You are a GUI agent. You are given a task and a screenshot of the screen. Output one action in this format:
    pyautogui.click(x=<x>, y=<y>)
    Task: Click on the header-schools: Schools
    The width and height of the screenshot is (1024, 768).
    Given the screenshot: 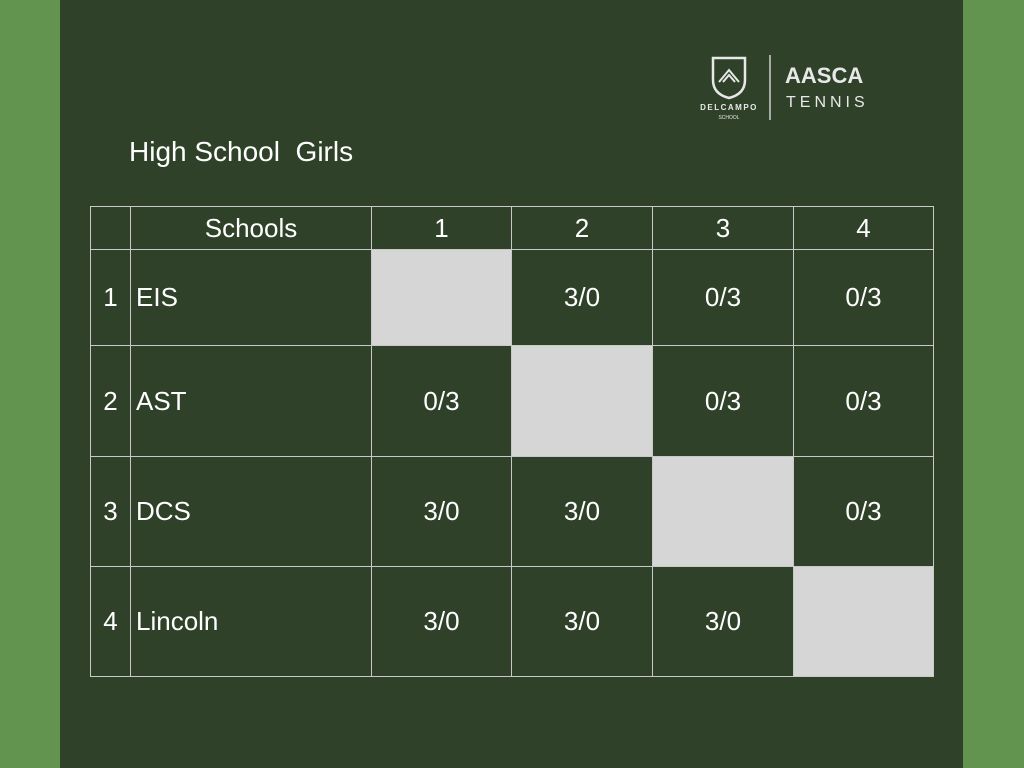 What is the action you would take?
    pyautogui.click(x=251, y=228)
    